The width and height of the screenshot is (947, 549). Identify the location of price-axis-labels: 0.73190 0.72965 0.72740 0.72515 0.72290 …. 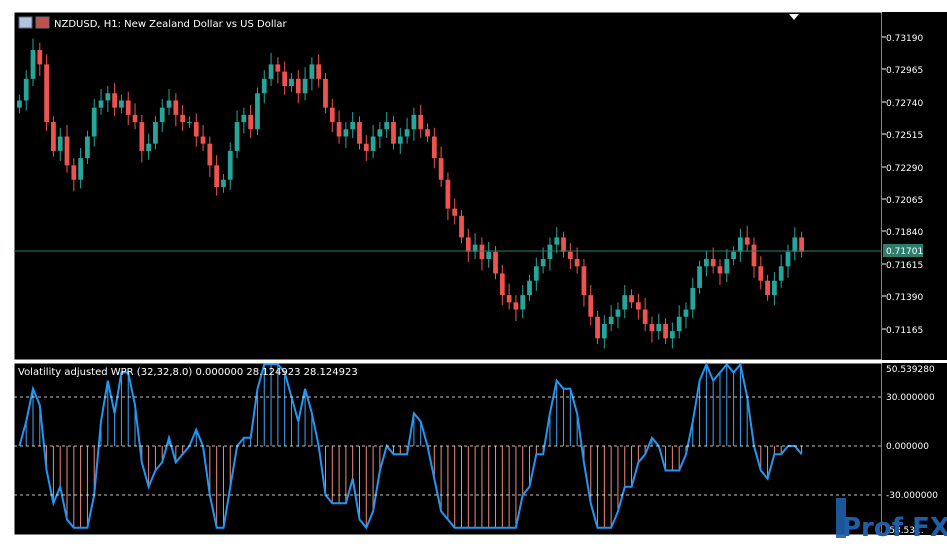
(904, 185).